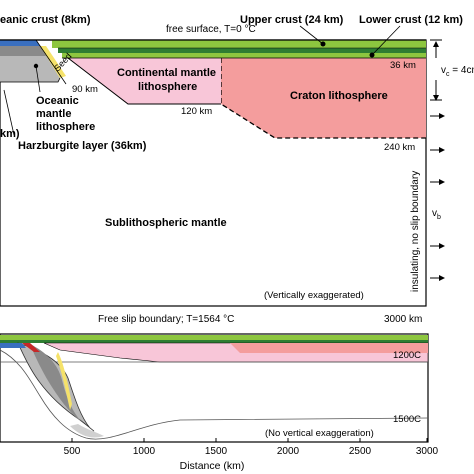 The height and width of the screenshot is (474, 474). I want to click on seed-region, so click(53, 62).